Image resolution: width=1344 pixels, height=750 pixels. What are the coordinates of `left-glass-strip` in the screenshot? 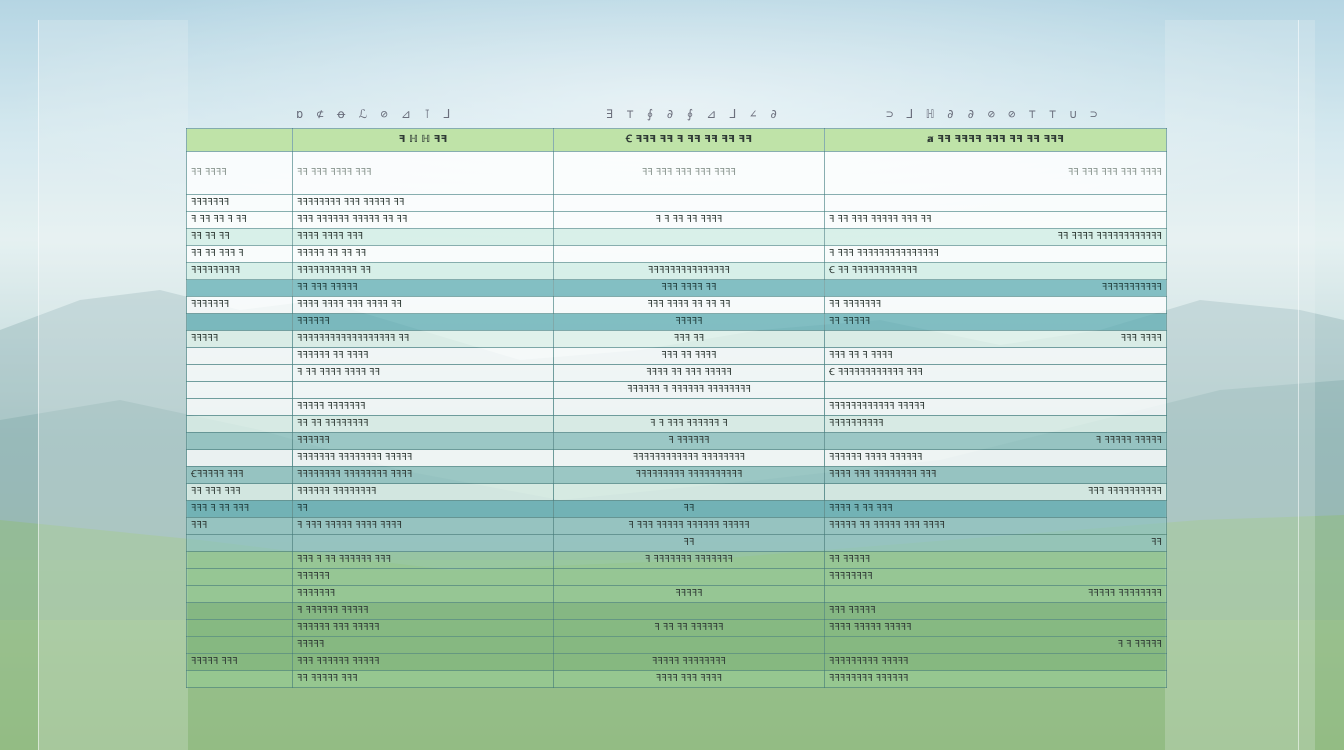 It's located at (113, 385).